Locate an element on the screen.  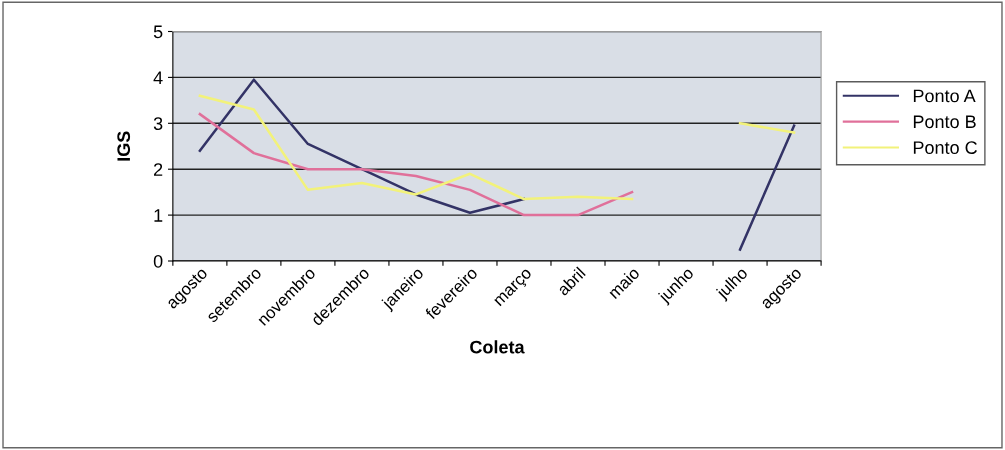
y-tick-label: 5 is located at coordinates (158, 32).